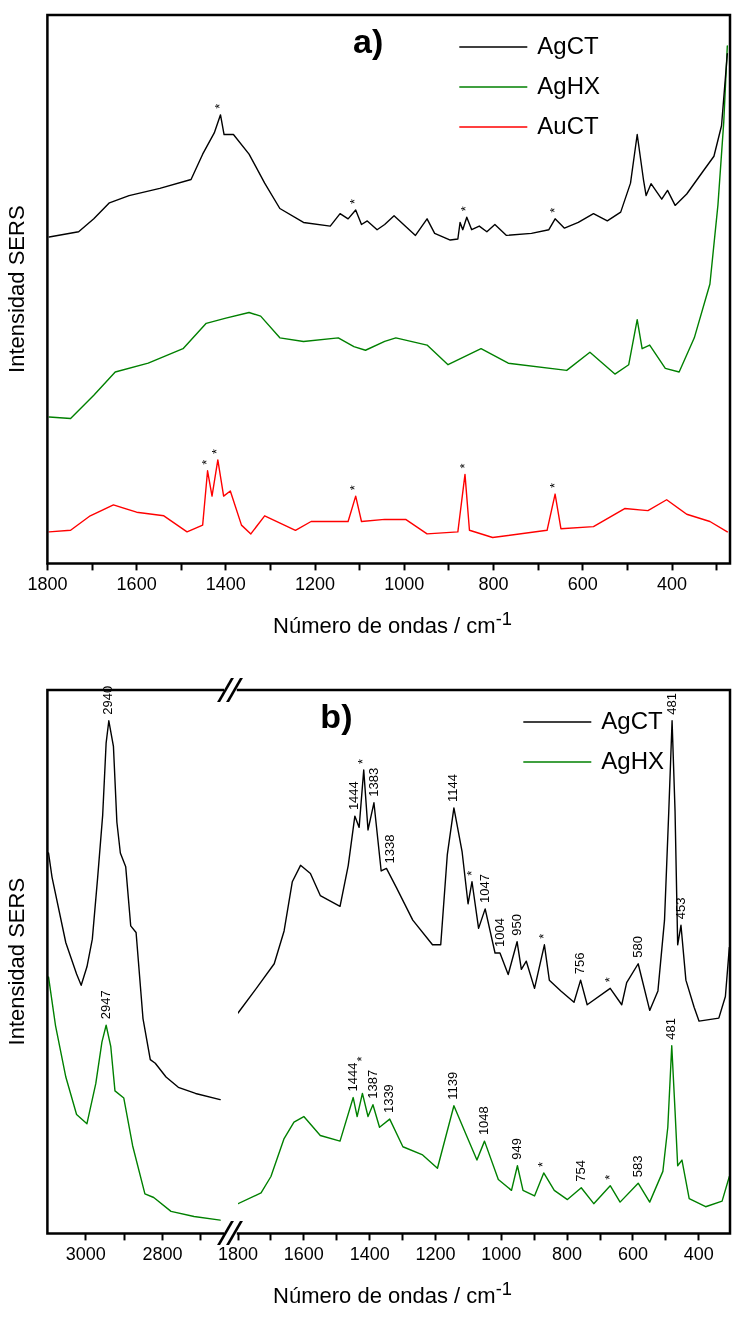  What do you see at coordinates (637, 1166) in the screenshot?
I see `annotation: 583` at bounding box center [637, 1166].